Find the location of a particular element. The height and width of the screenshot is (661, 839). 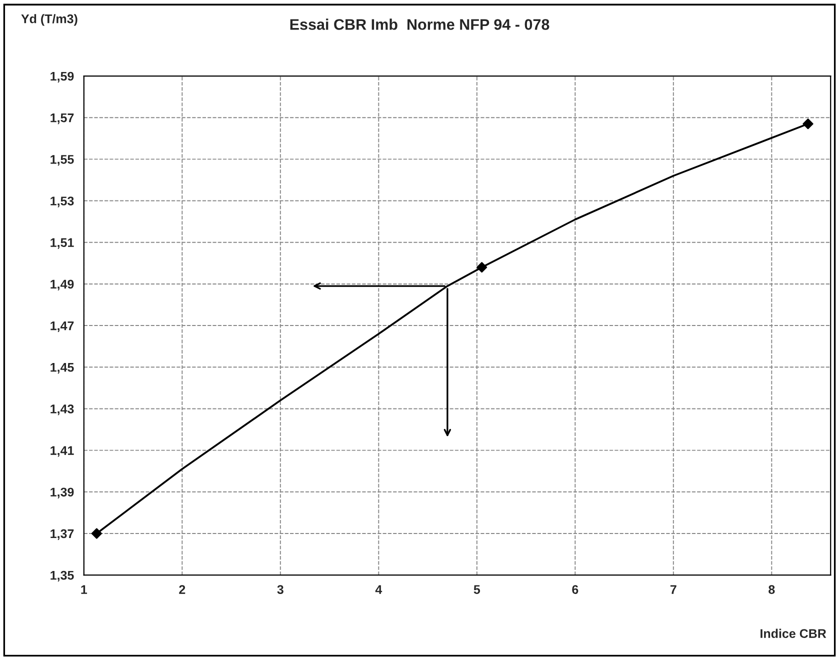

x-tick-label: 4 is located at coordinates (378, 589).